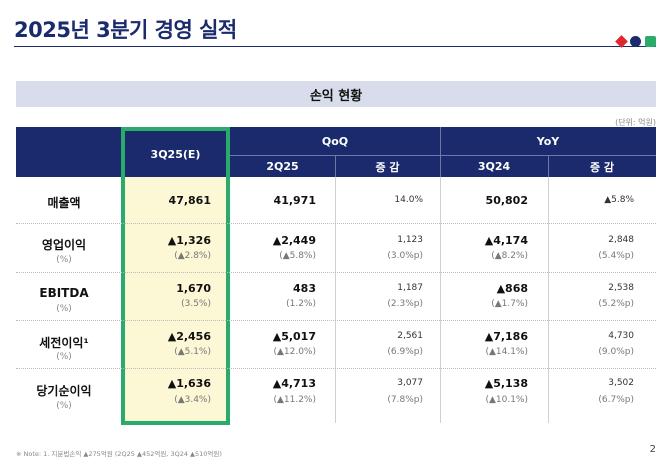 The image size is (670, 462). Describe the element at coordinates (175, 299) in the screenshot. I see `current-quarter-column` at that location.